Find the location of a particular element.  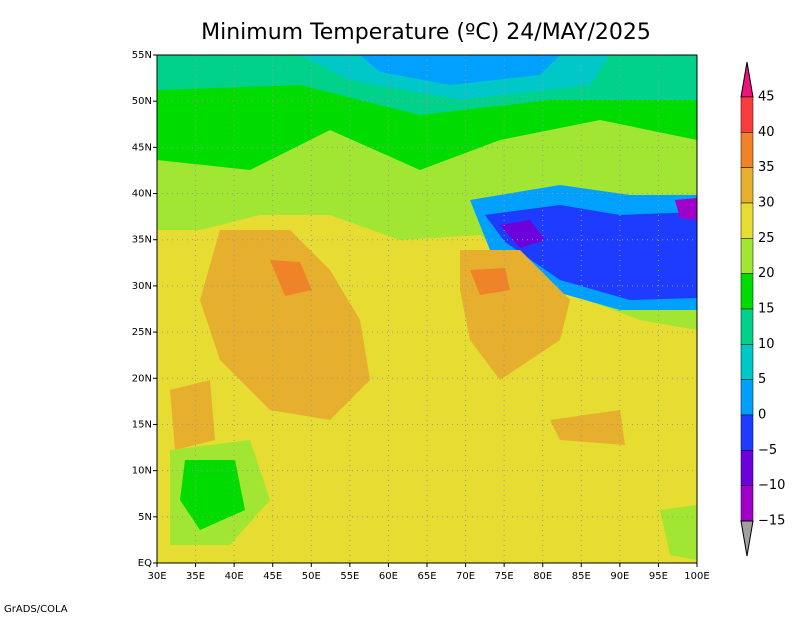

x-tick-label: 95E is located at coordinates (658, 576).